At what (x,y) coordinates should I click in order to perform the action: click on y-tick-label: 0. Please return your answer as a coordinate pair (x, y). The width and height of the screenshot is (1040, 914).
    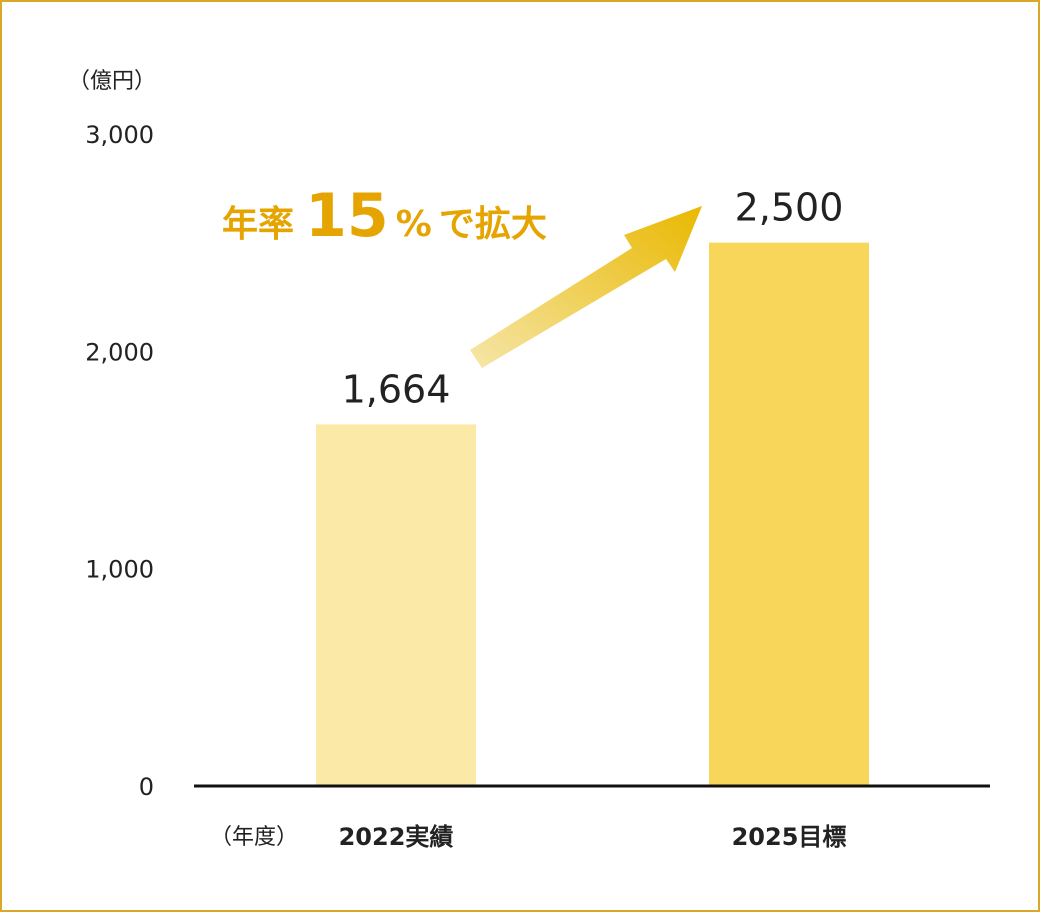
    Looking at the image, I should click on (146, 787).